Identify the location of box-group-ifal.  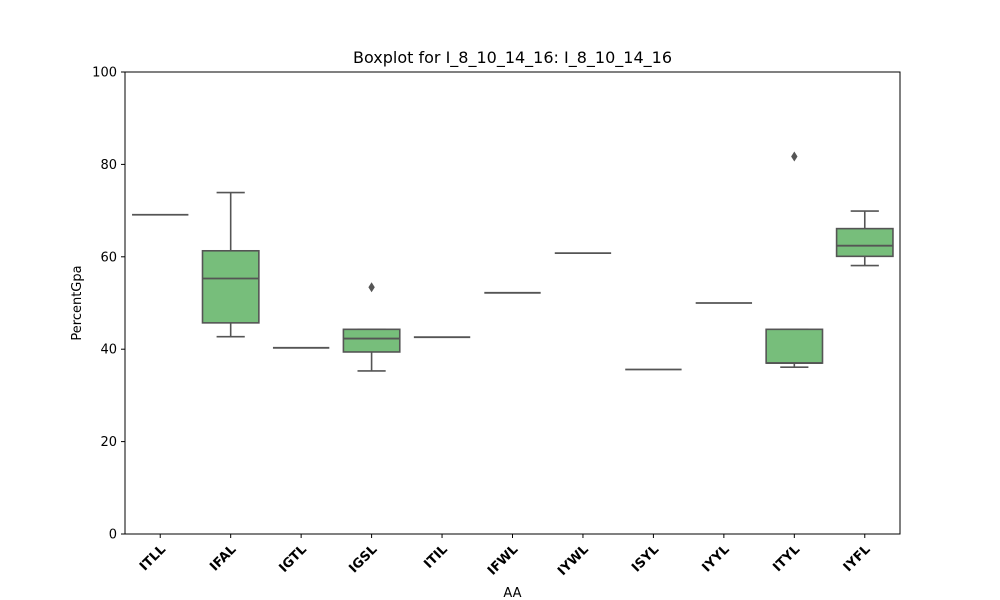
(230, 264).